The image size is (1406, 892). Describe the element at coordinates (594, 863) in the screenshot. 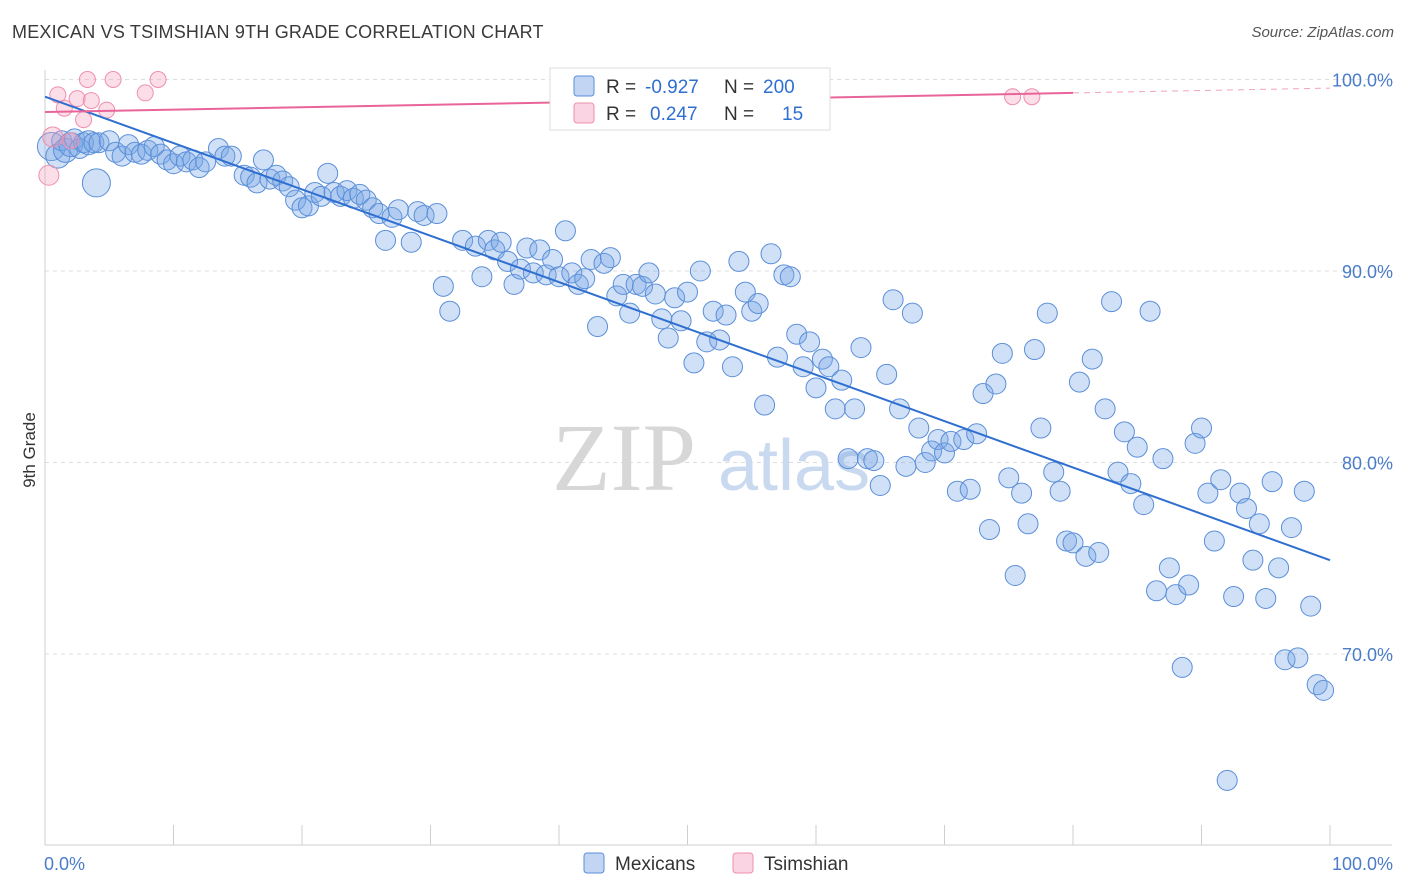

I see `bottom-legend-swatch-mexicans` at that location.